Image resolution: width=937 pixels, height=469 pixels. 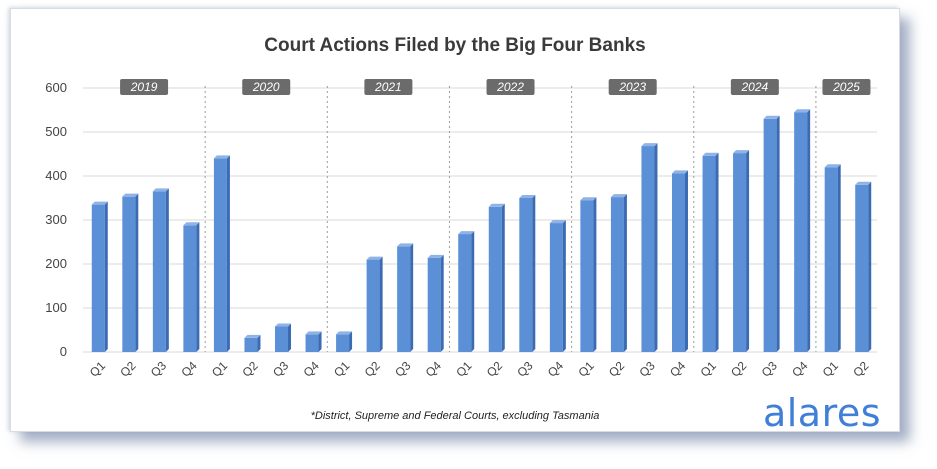 I want to click on year-label: 2021, so click(x=388, y=87).